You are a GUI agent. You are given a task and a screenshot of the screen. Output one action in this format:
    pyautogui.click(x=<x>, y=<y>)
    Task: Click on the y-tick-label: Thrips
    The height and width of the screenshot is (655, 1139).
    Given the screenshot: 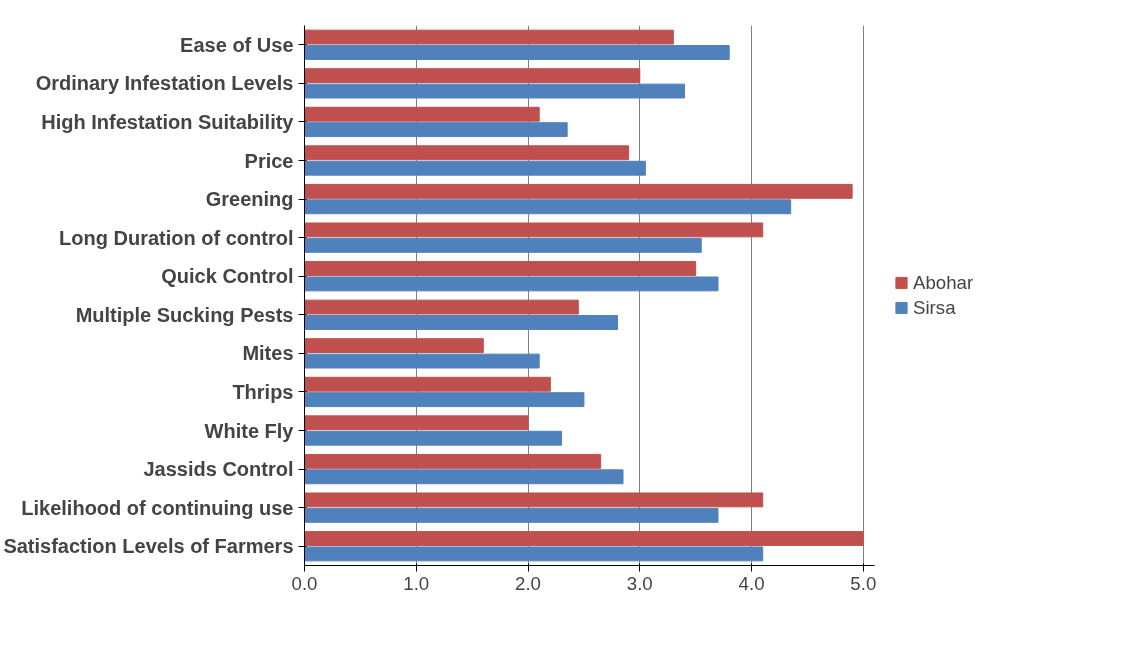 What is the action you would take?
    pyautogui.click(x=263, y=391)
    